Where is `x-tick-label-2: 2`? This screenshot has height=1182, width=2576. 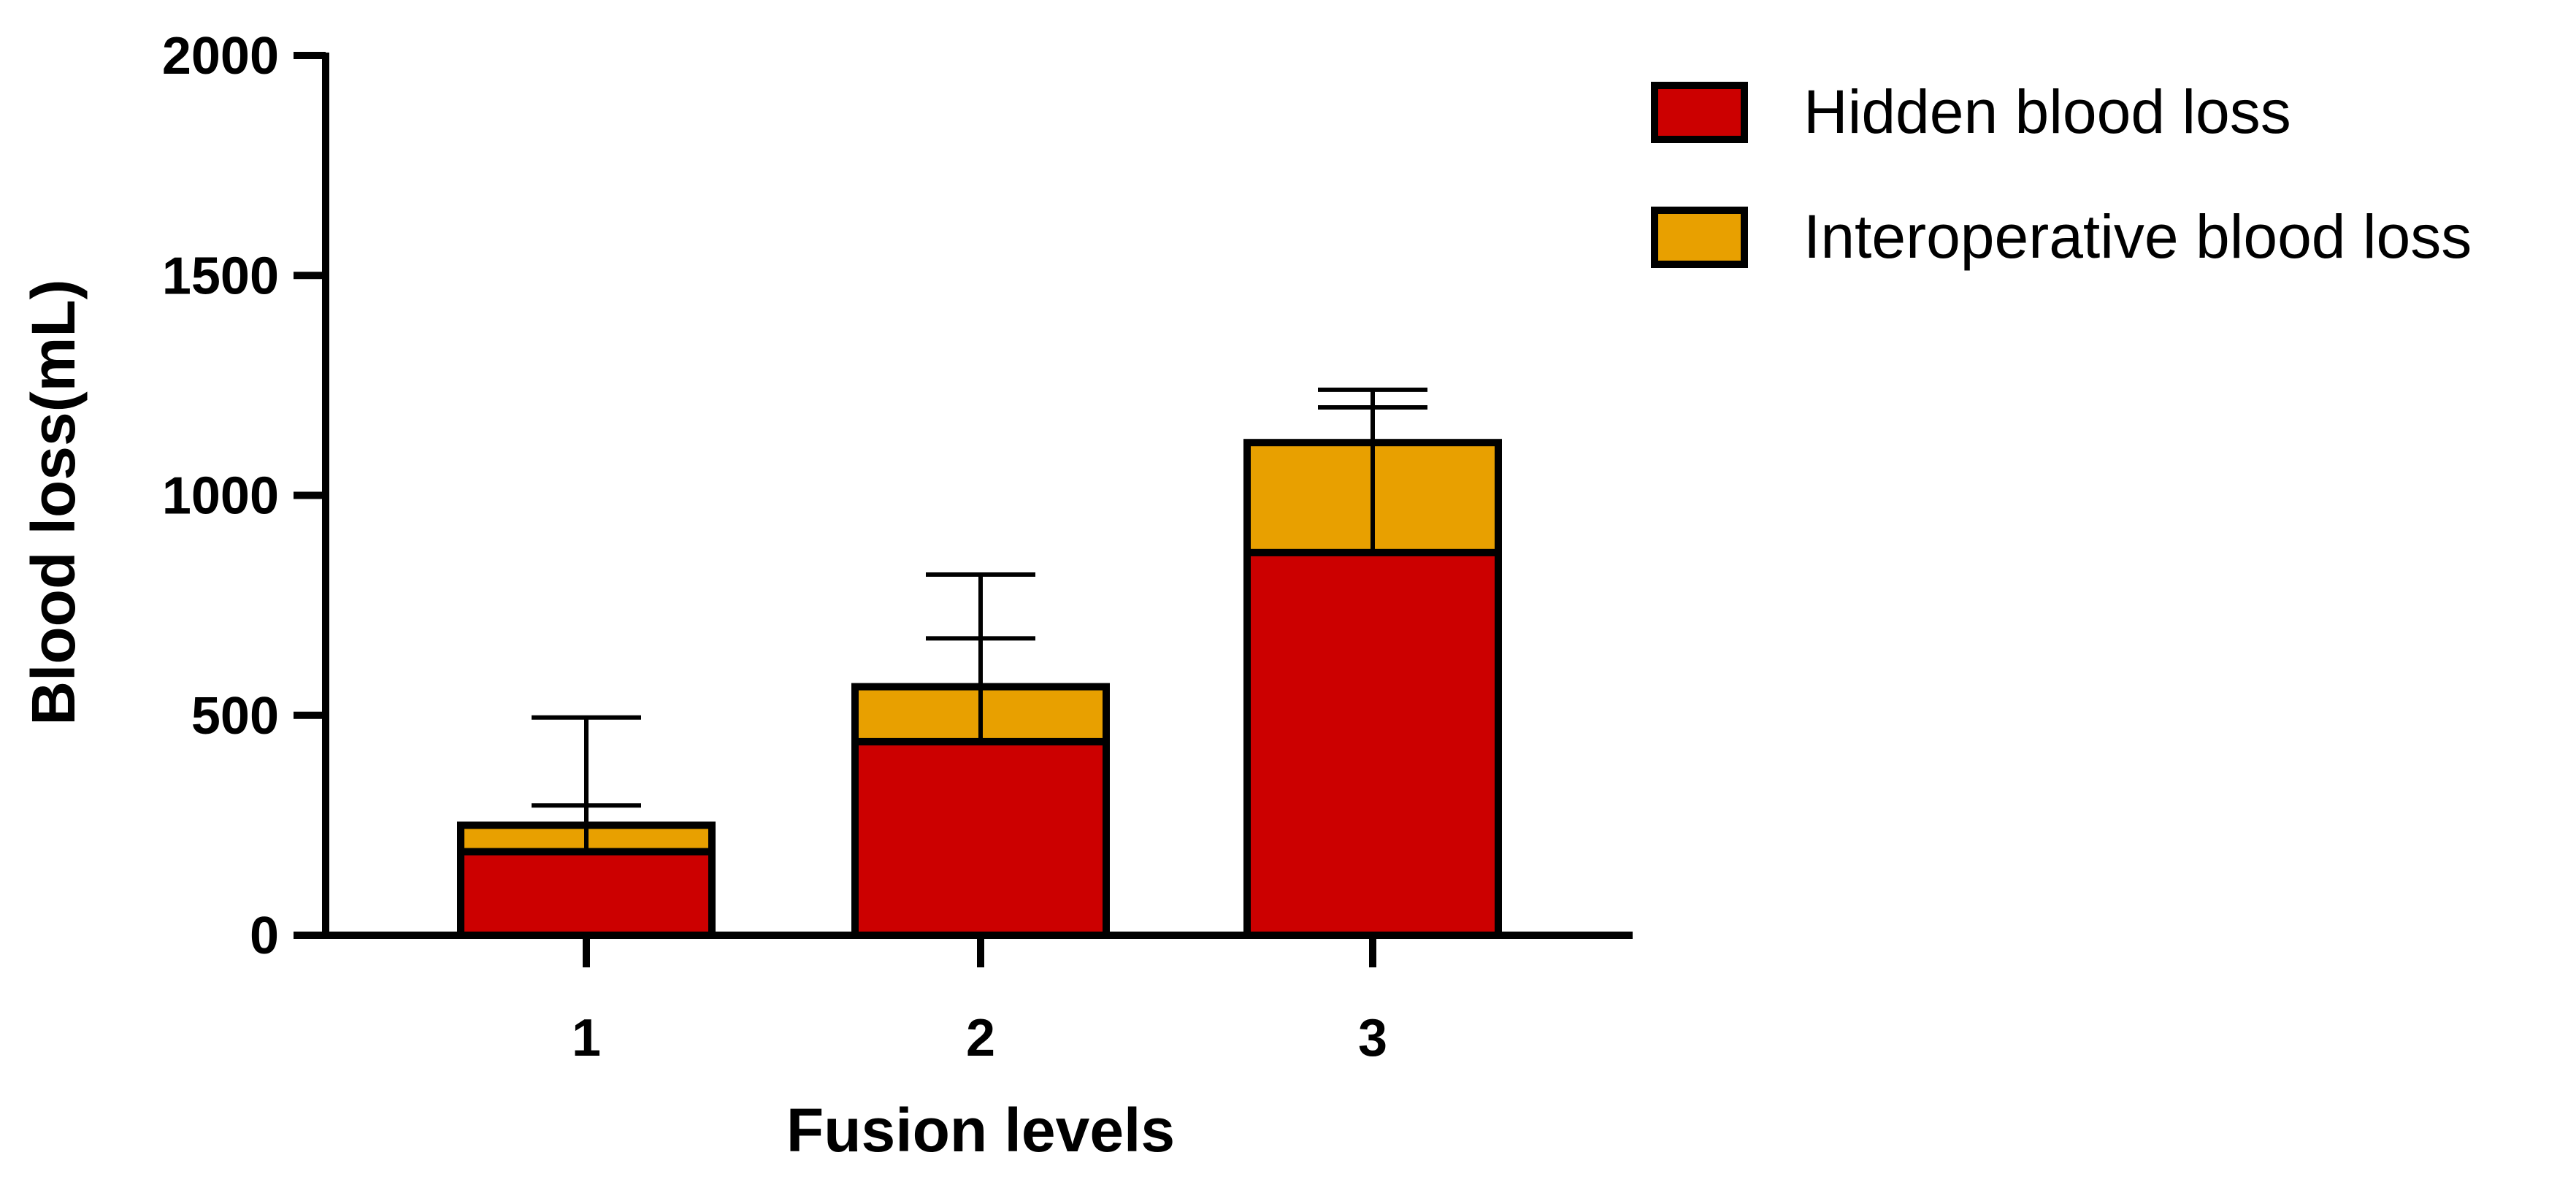 x-tick-label-2: 2 is located at coordinates (980, 1038).